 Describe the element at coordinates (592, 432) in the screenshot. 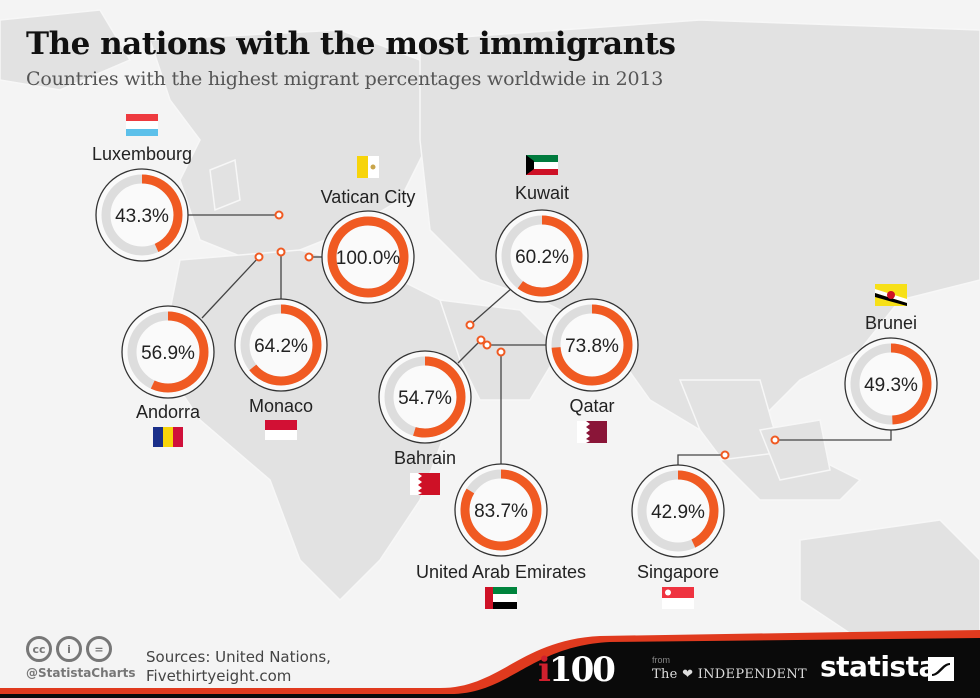

I see `qatar-flag-icon` at that location.